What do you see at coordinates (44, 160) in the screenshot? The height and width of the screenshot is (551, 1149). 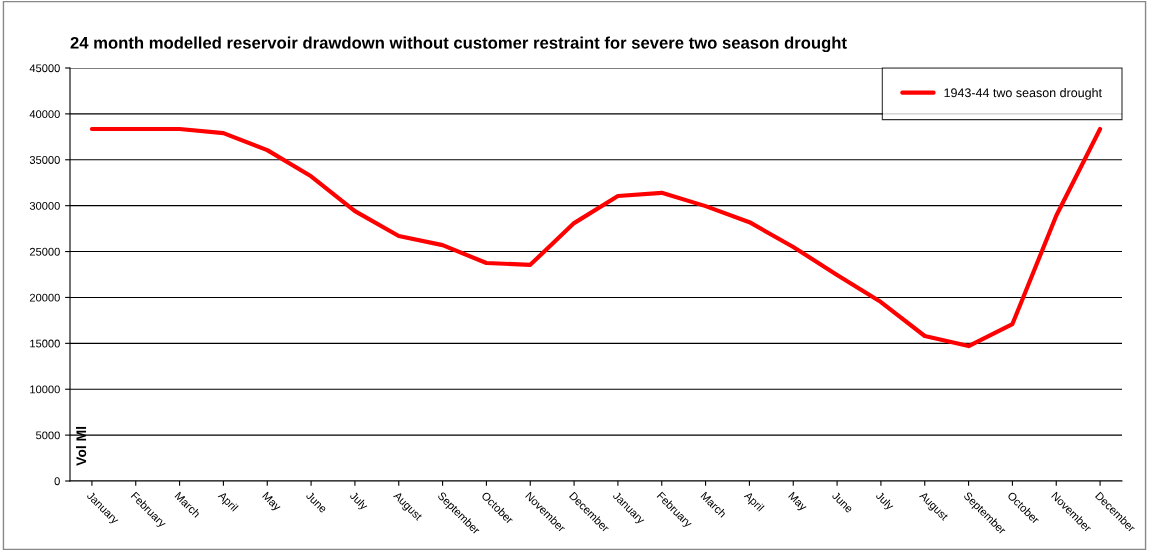 I see `y-tick-label: 35000` at bounding box center [44, 160].